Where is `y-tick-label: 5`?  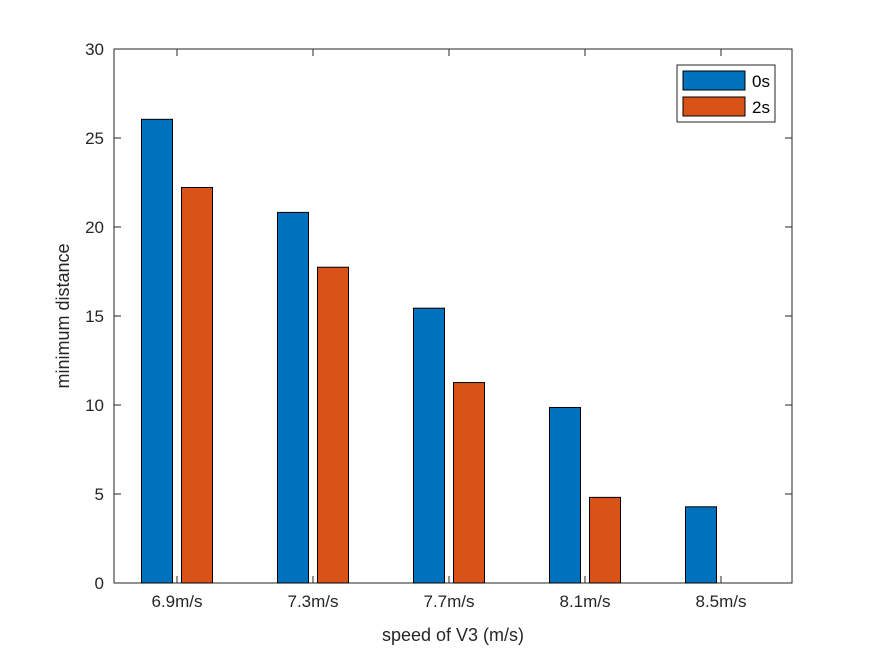
y-tick-label: 5 is located at coordinates (99, 494).